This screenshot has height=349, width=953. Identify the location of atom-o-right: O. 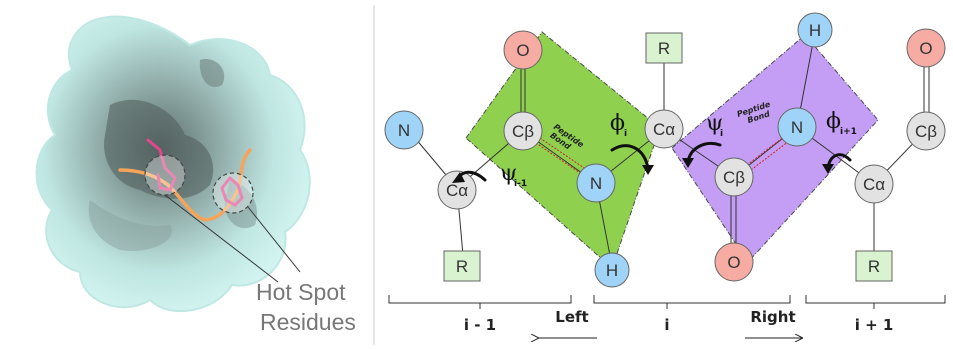
(926, 48).